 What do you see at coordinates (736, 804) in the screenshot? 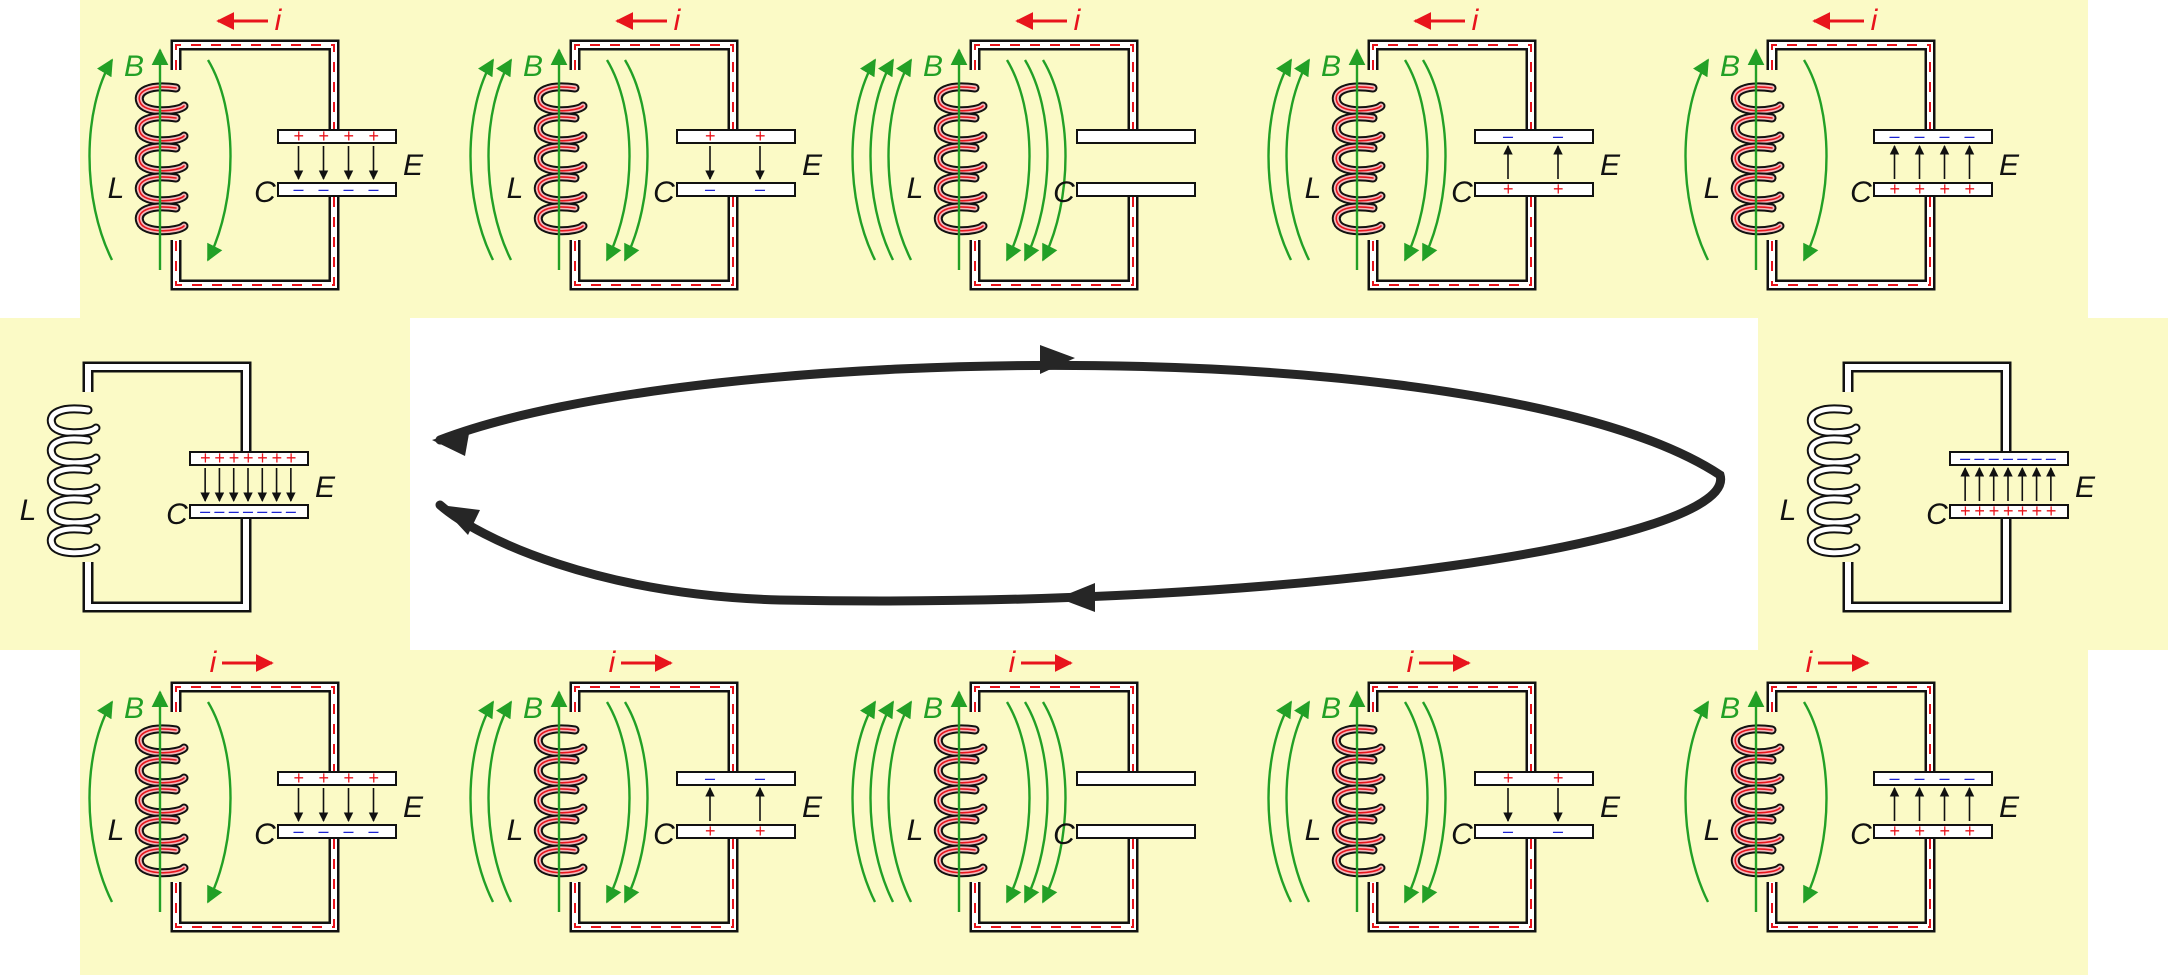
I see `capacitor: – + – +` at bounding box center [736, 804].